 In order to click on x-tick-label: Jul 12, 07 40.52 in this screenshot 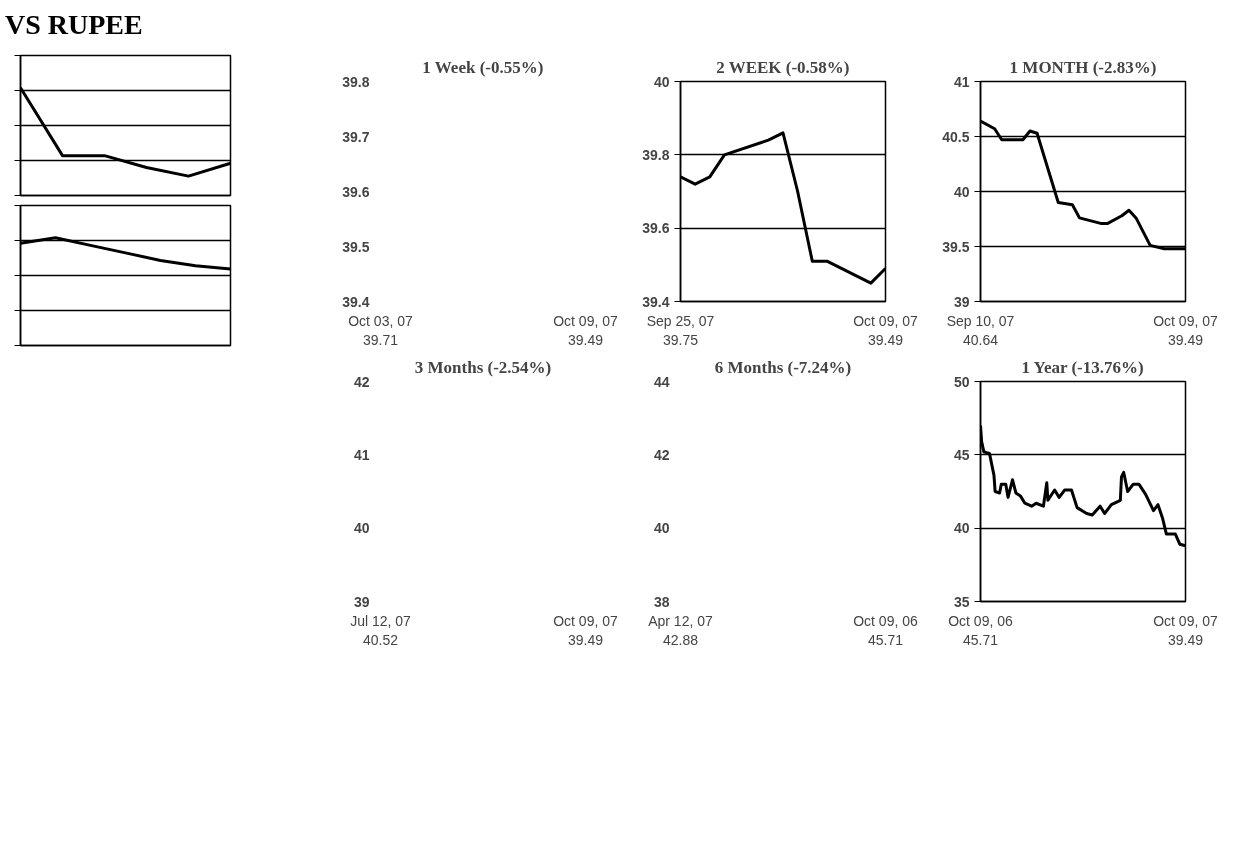, I will do `click(381, 630)`.